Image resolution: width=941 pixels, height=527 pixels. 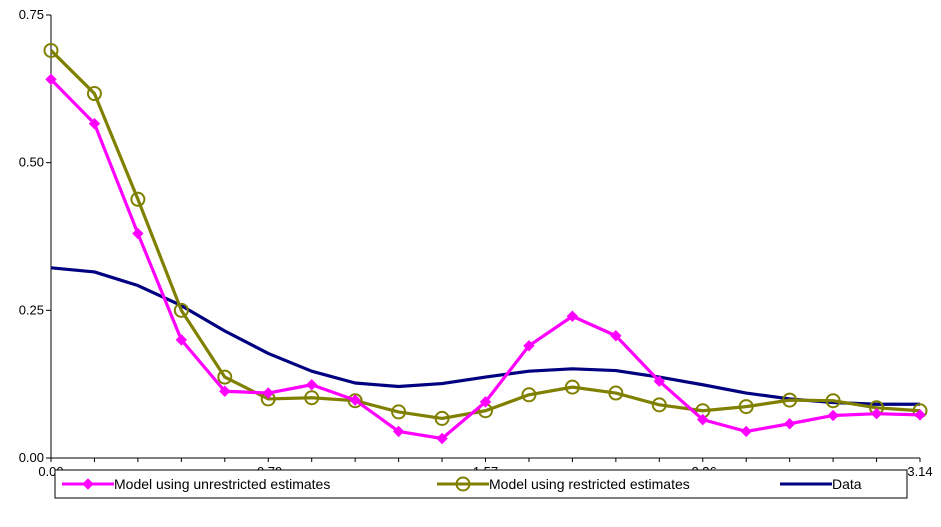 I want to click on y-tick-label: 0.50, so click(x=31, y=162).